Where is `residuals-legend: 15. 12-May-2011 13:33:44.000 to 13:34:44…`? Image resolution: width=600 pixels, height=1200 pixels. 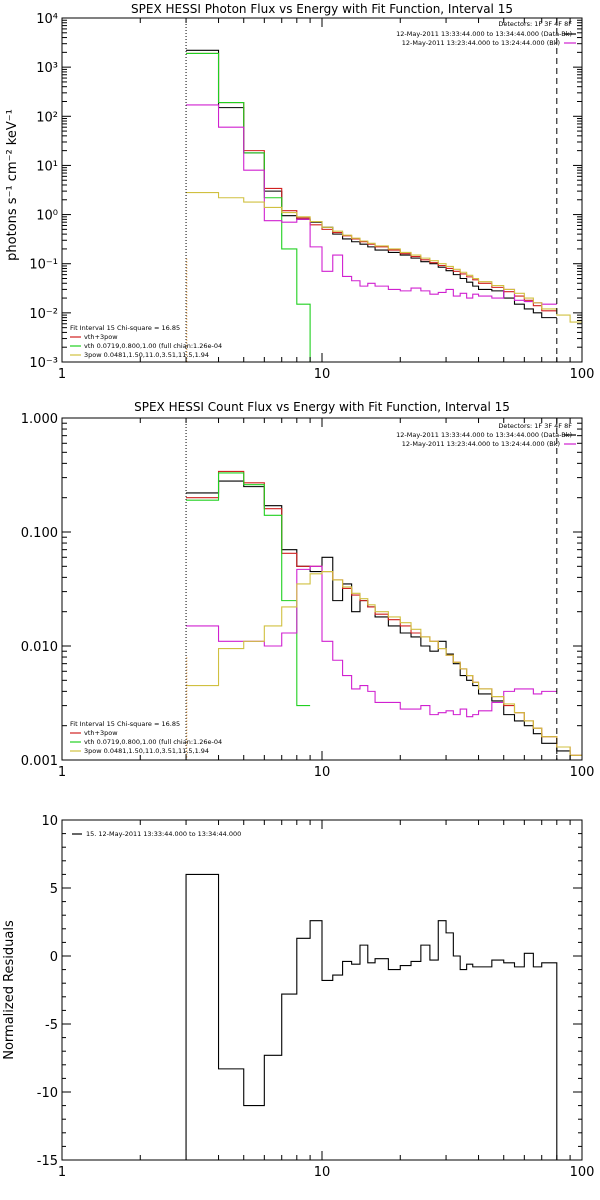 residuals-legend: 15. 12-May-2011 13:33:44.000 to 13:34:44… is located at coordinates (163, 834).